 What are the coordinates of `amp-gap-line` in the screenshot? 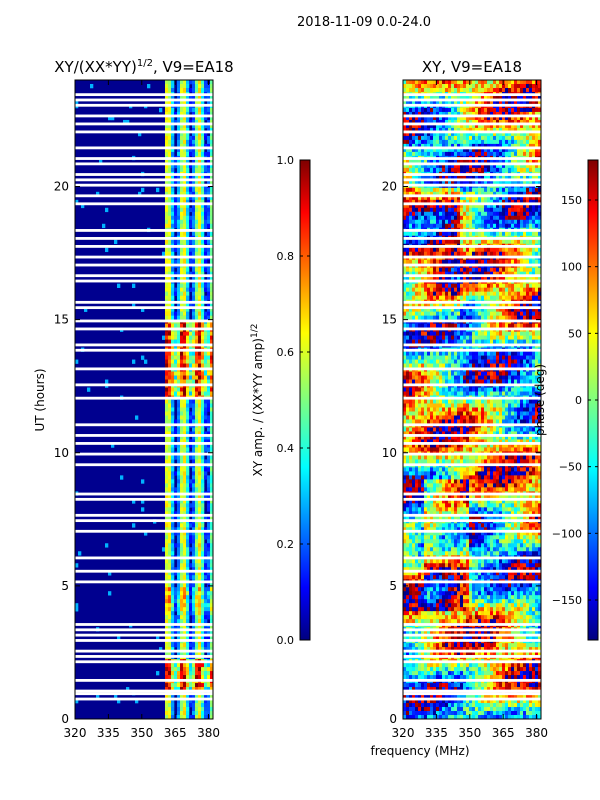 It's located at (144, 651).